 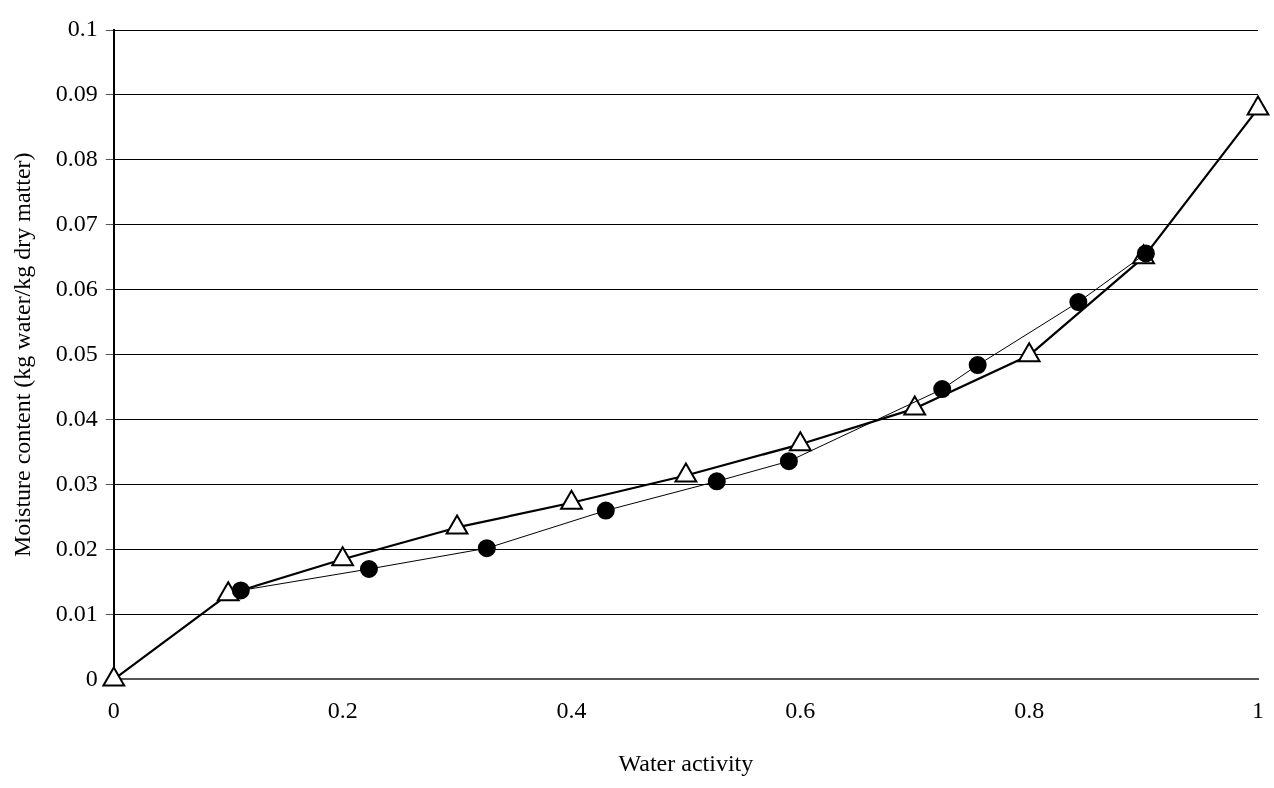 What do you see at coordinates (76, 417) in the screenshot?
I see `y-tick-label: 0.04` at bounding box center [76, 417].